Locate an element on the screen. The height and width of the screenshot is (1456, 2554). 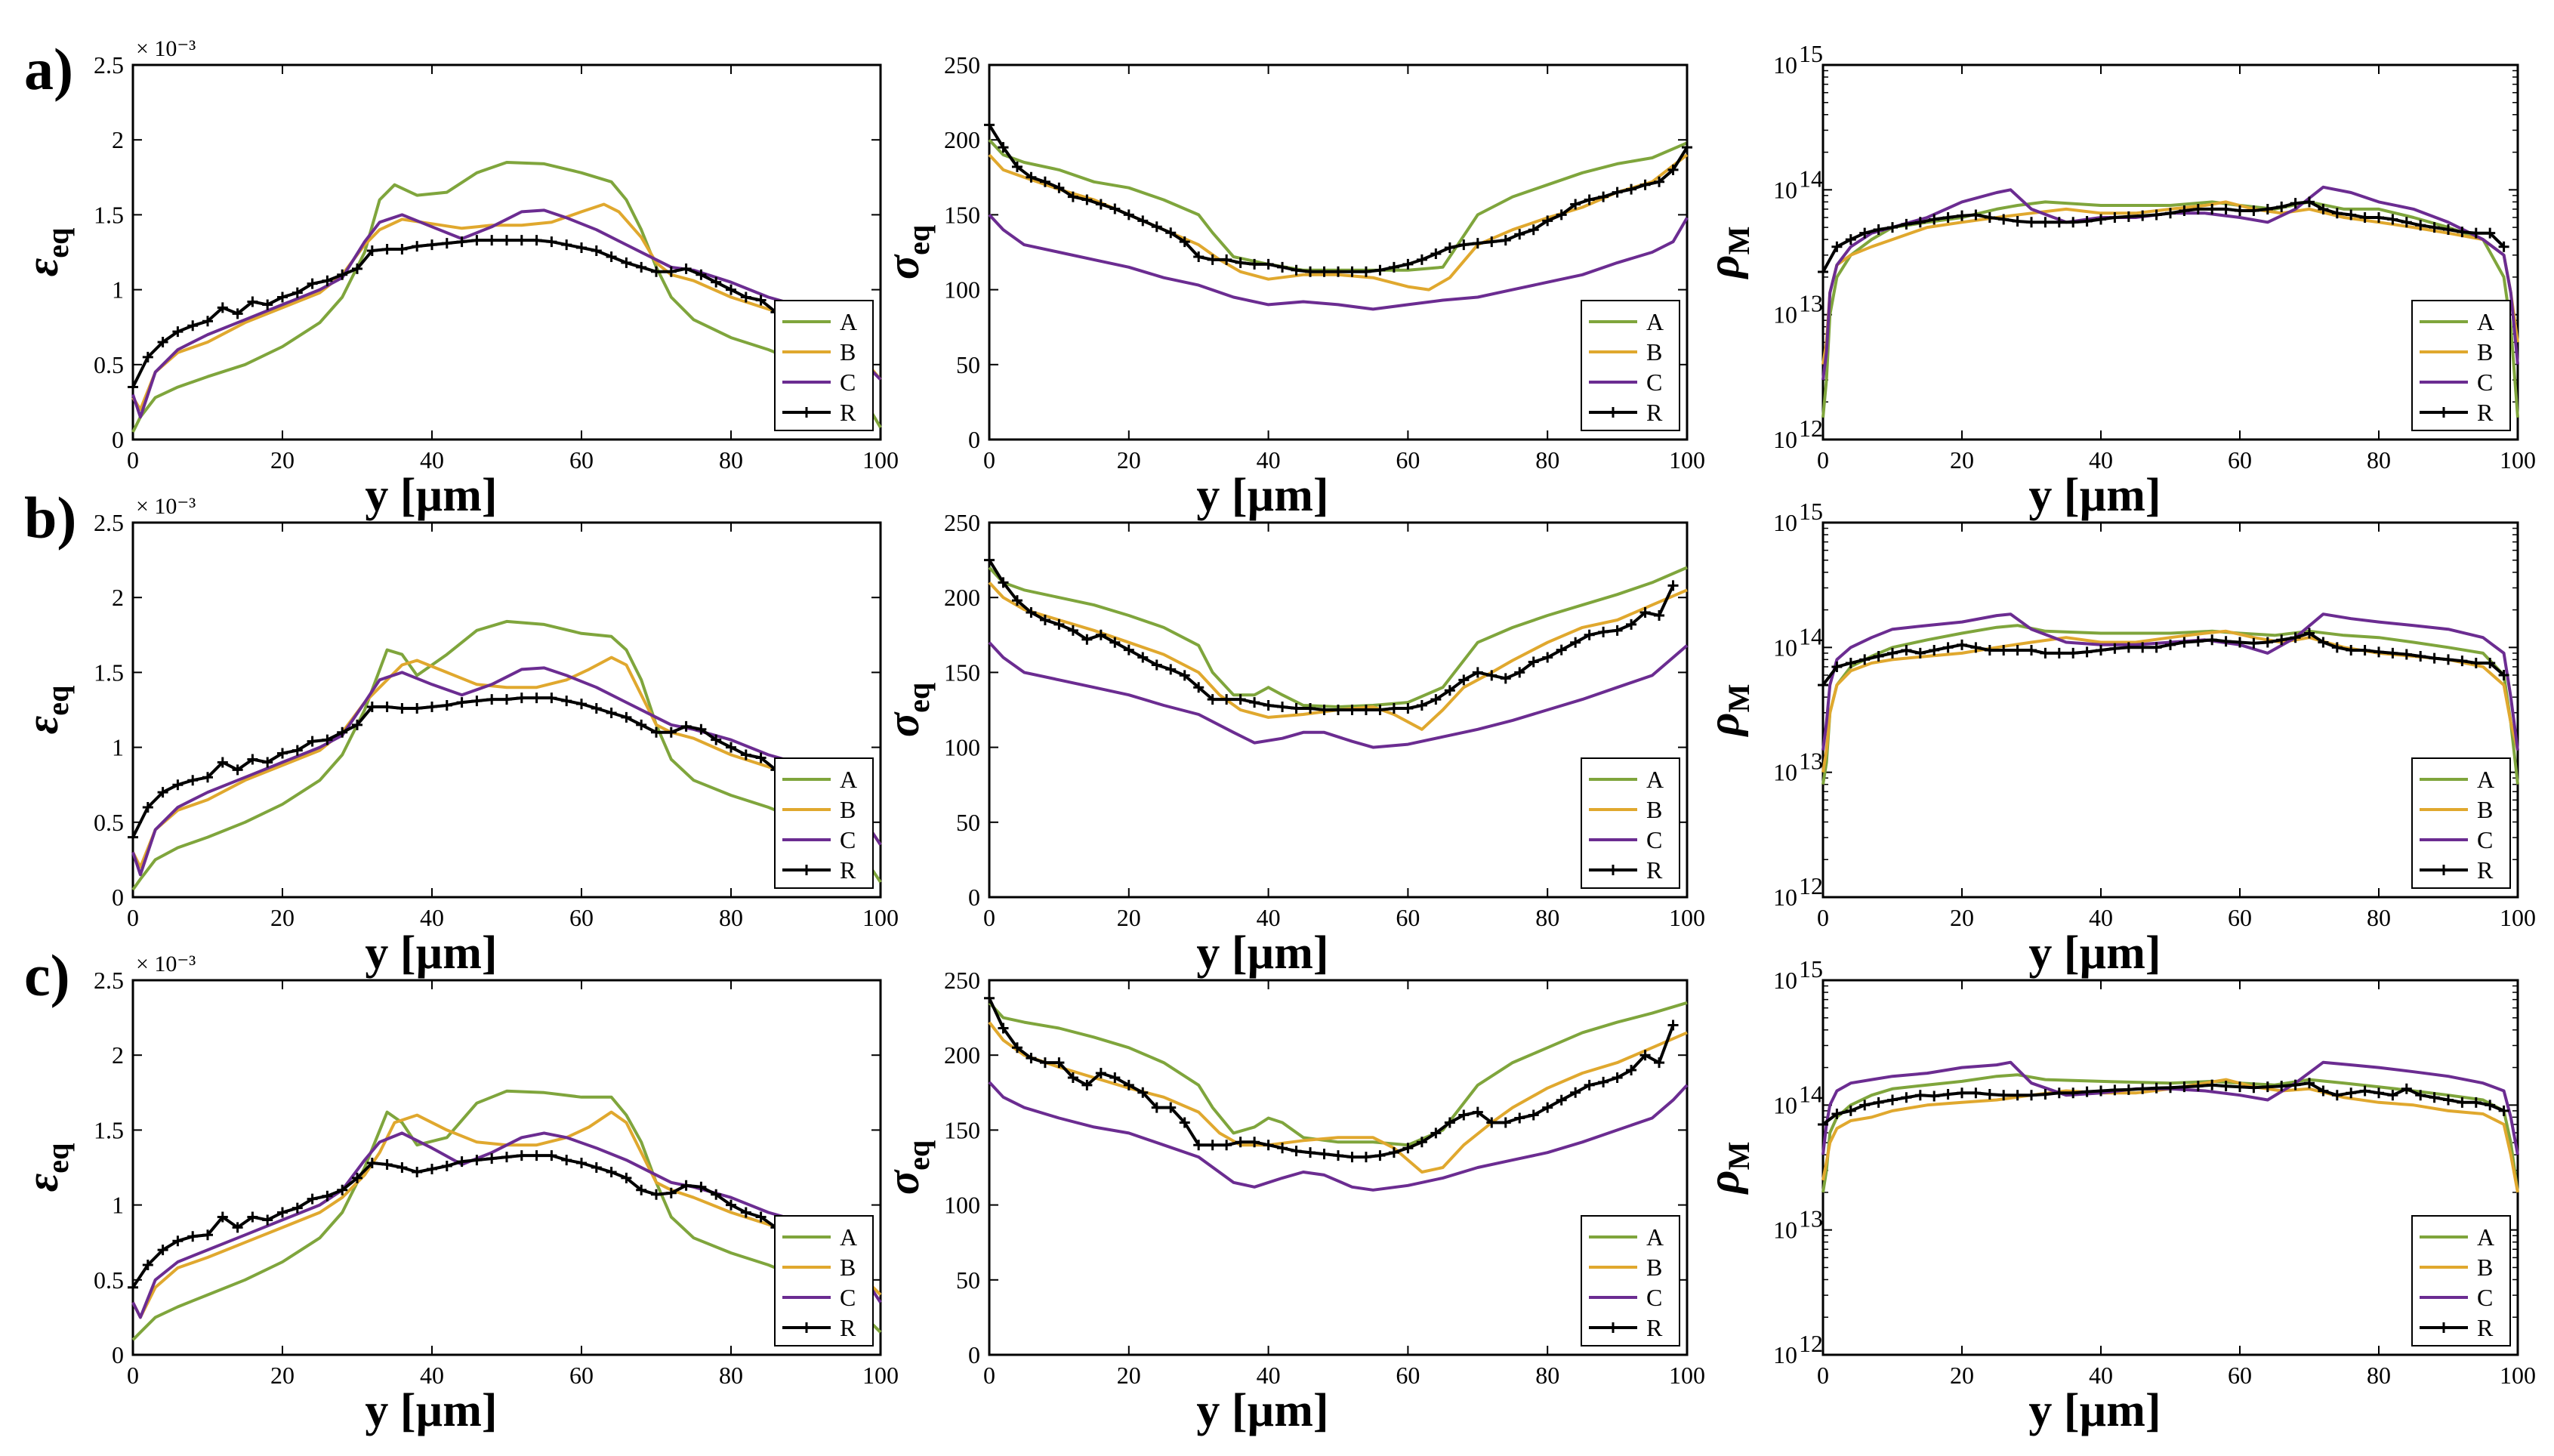
y-axis-subscript: eq is located at coordinates (58, 701).